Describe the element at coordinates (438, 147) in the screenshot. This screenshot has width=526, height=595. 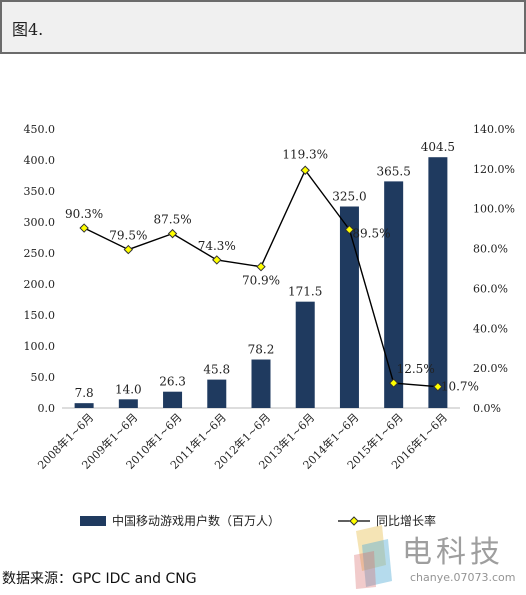
I see `bar-value-label: 404.5` at that location.